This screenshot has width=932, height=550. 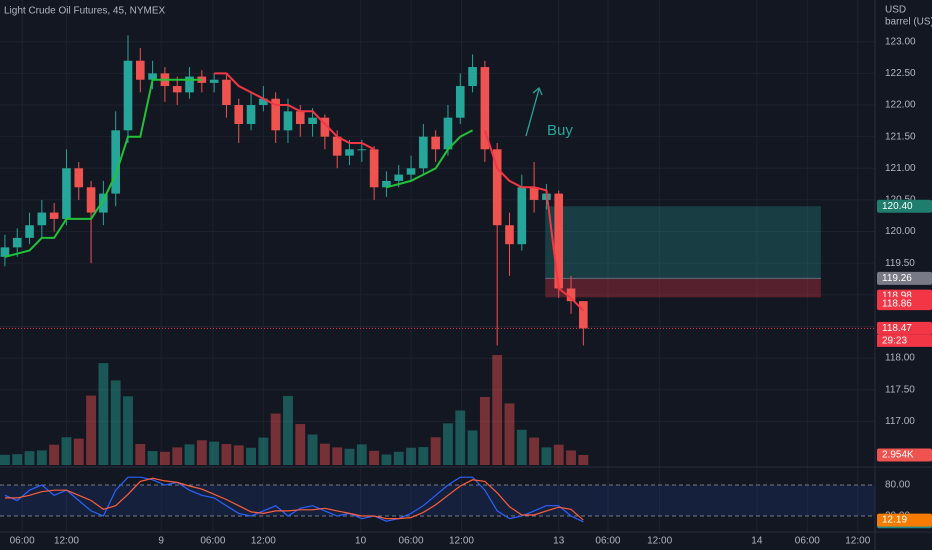 What do you see at coordinates (894, 340) in the screenshot?
I see `countdown: 29:23` at bounding box center [894, 340].